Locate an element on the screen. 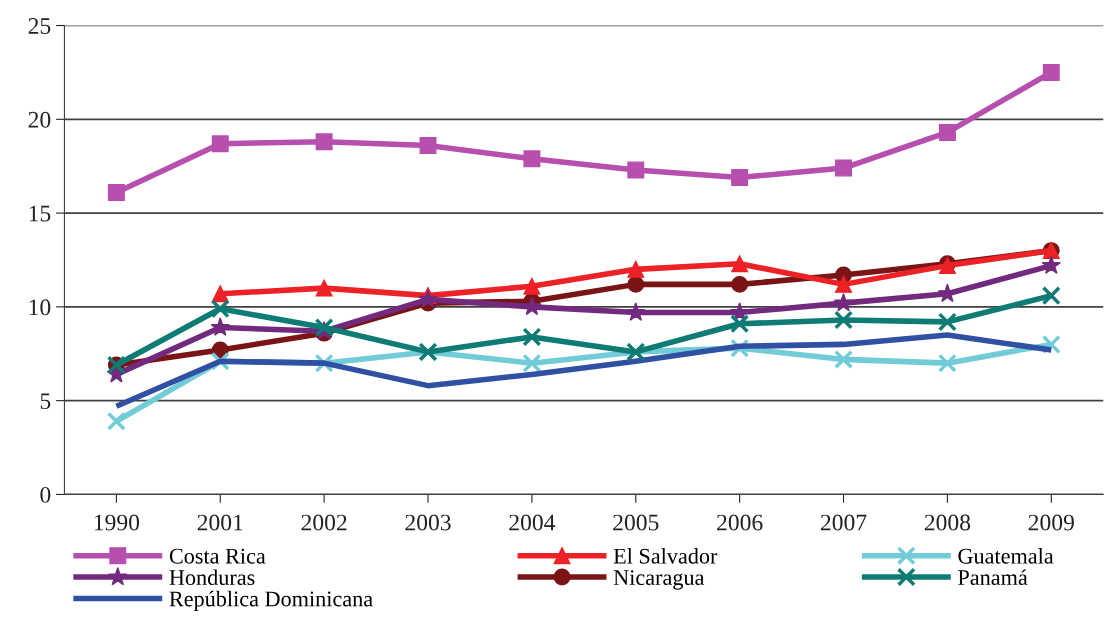 The image size is (1111, 638). legend-label: República Dominicana is located at coordinates (271, 600).